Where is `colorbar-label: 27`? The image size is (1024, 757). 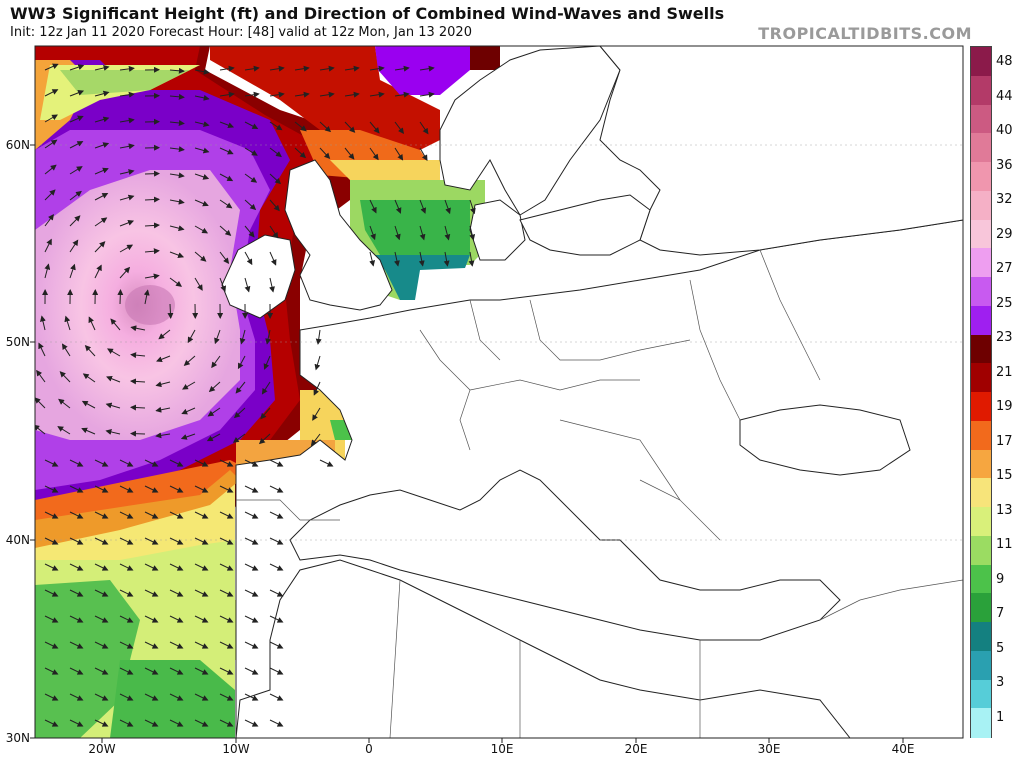
colorbar-label: 27 is located at coordinates (1004, 268).